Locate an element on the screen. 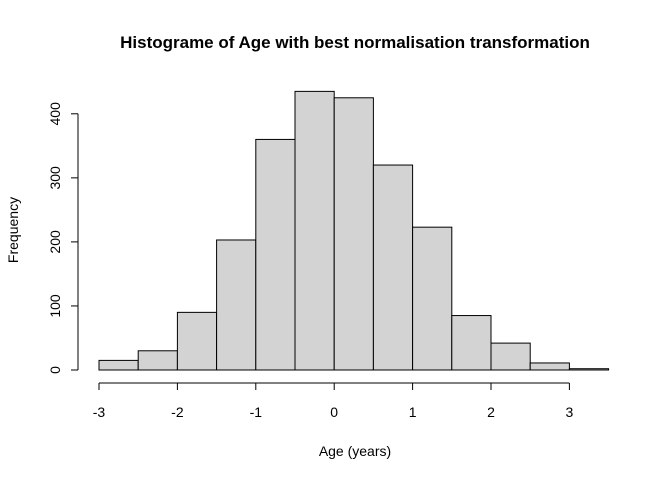  x-axis: -3 -2 -1 0 1 2 3 is located at coordinates (333, 401).